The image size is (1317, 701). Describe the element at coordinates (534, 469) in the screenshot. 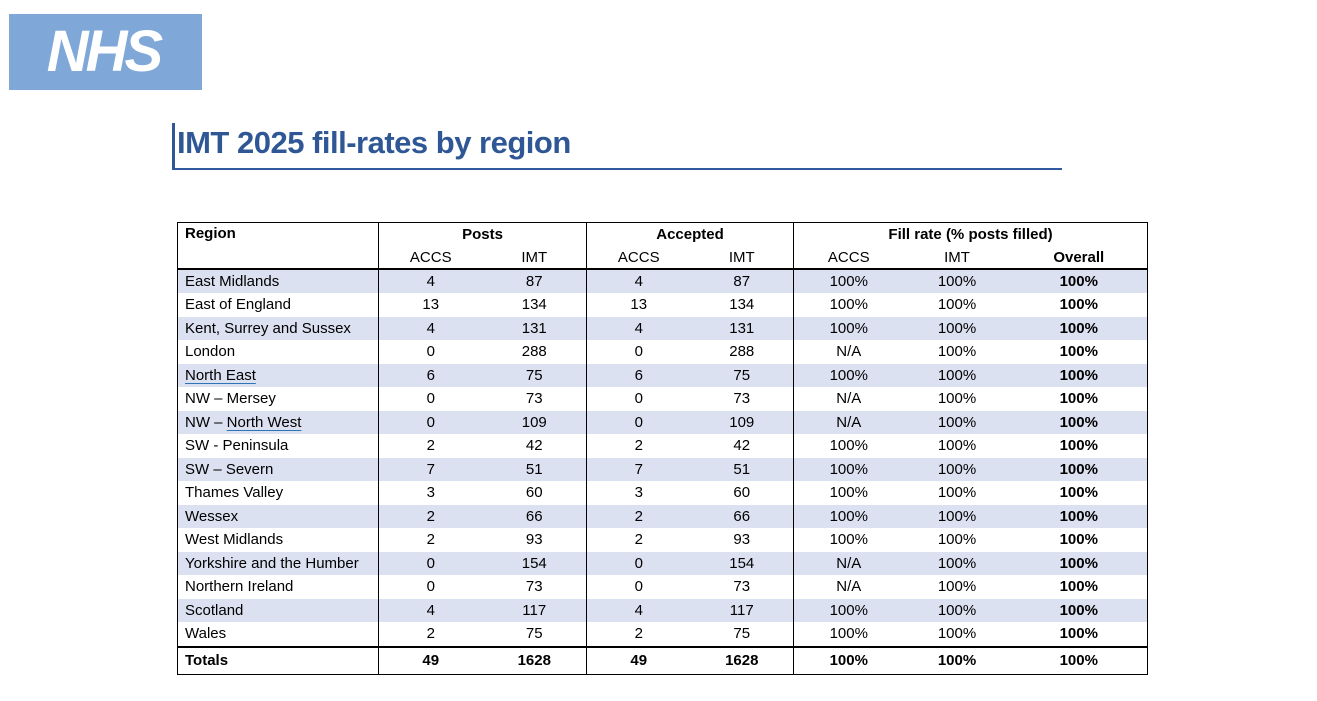

I see `posts-imt-cell: 51` at that location.